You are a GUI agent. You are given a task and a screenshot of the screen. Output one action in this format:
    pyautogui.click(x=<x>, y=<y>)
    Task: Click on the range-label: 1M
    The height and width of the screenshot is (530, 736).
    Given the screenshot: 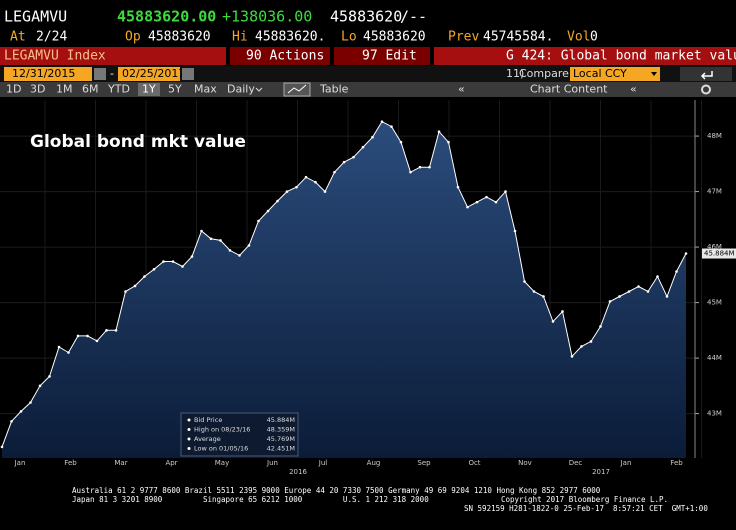 What is the action you would take?
    pyautogui.click(x=64, y=89)
    